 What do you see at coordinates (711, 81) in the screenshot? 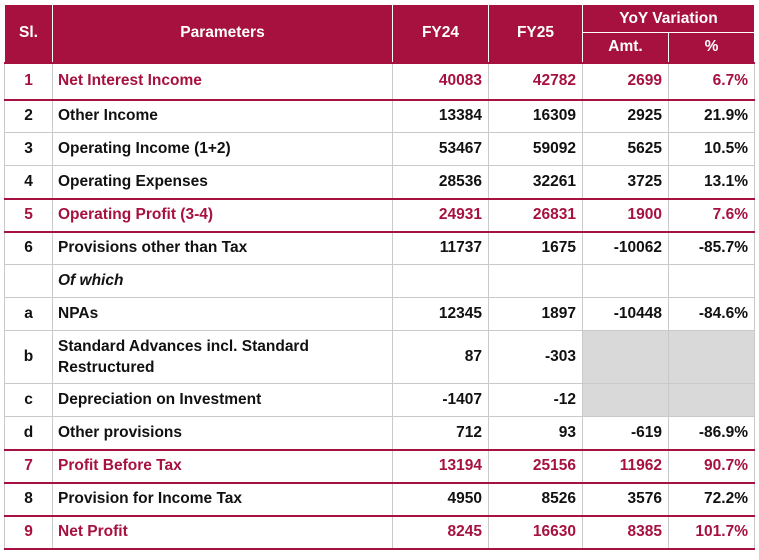
I see `cell-pct: 6.7%` at bounding box center [711, 81].